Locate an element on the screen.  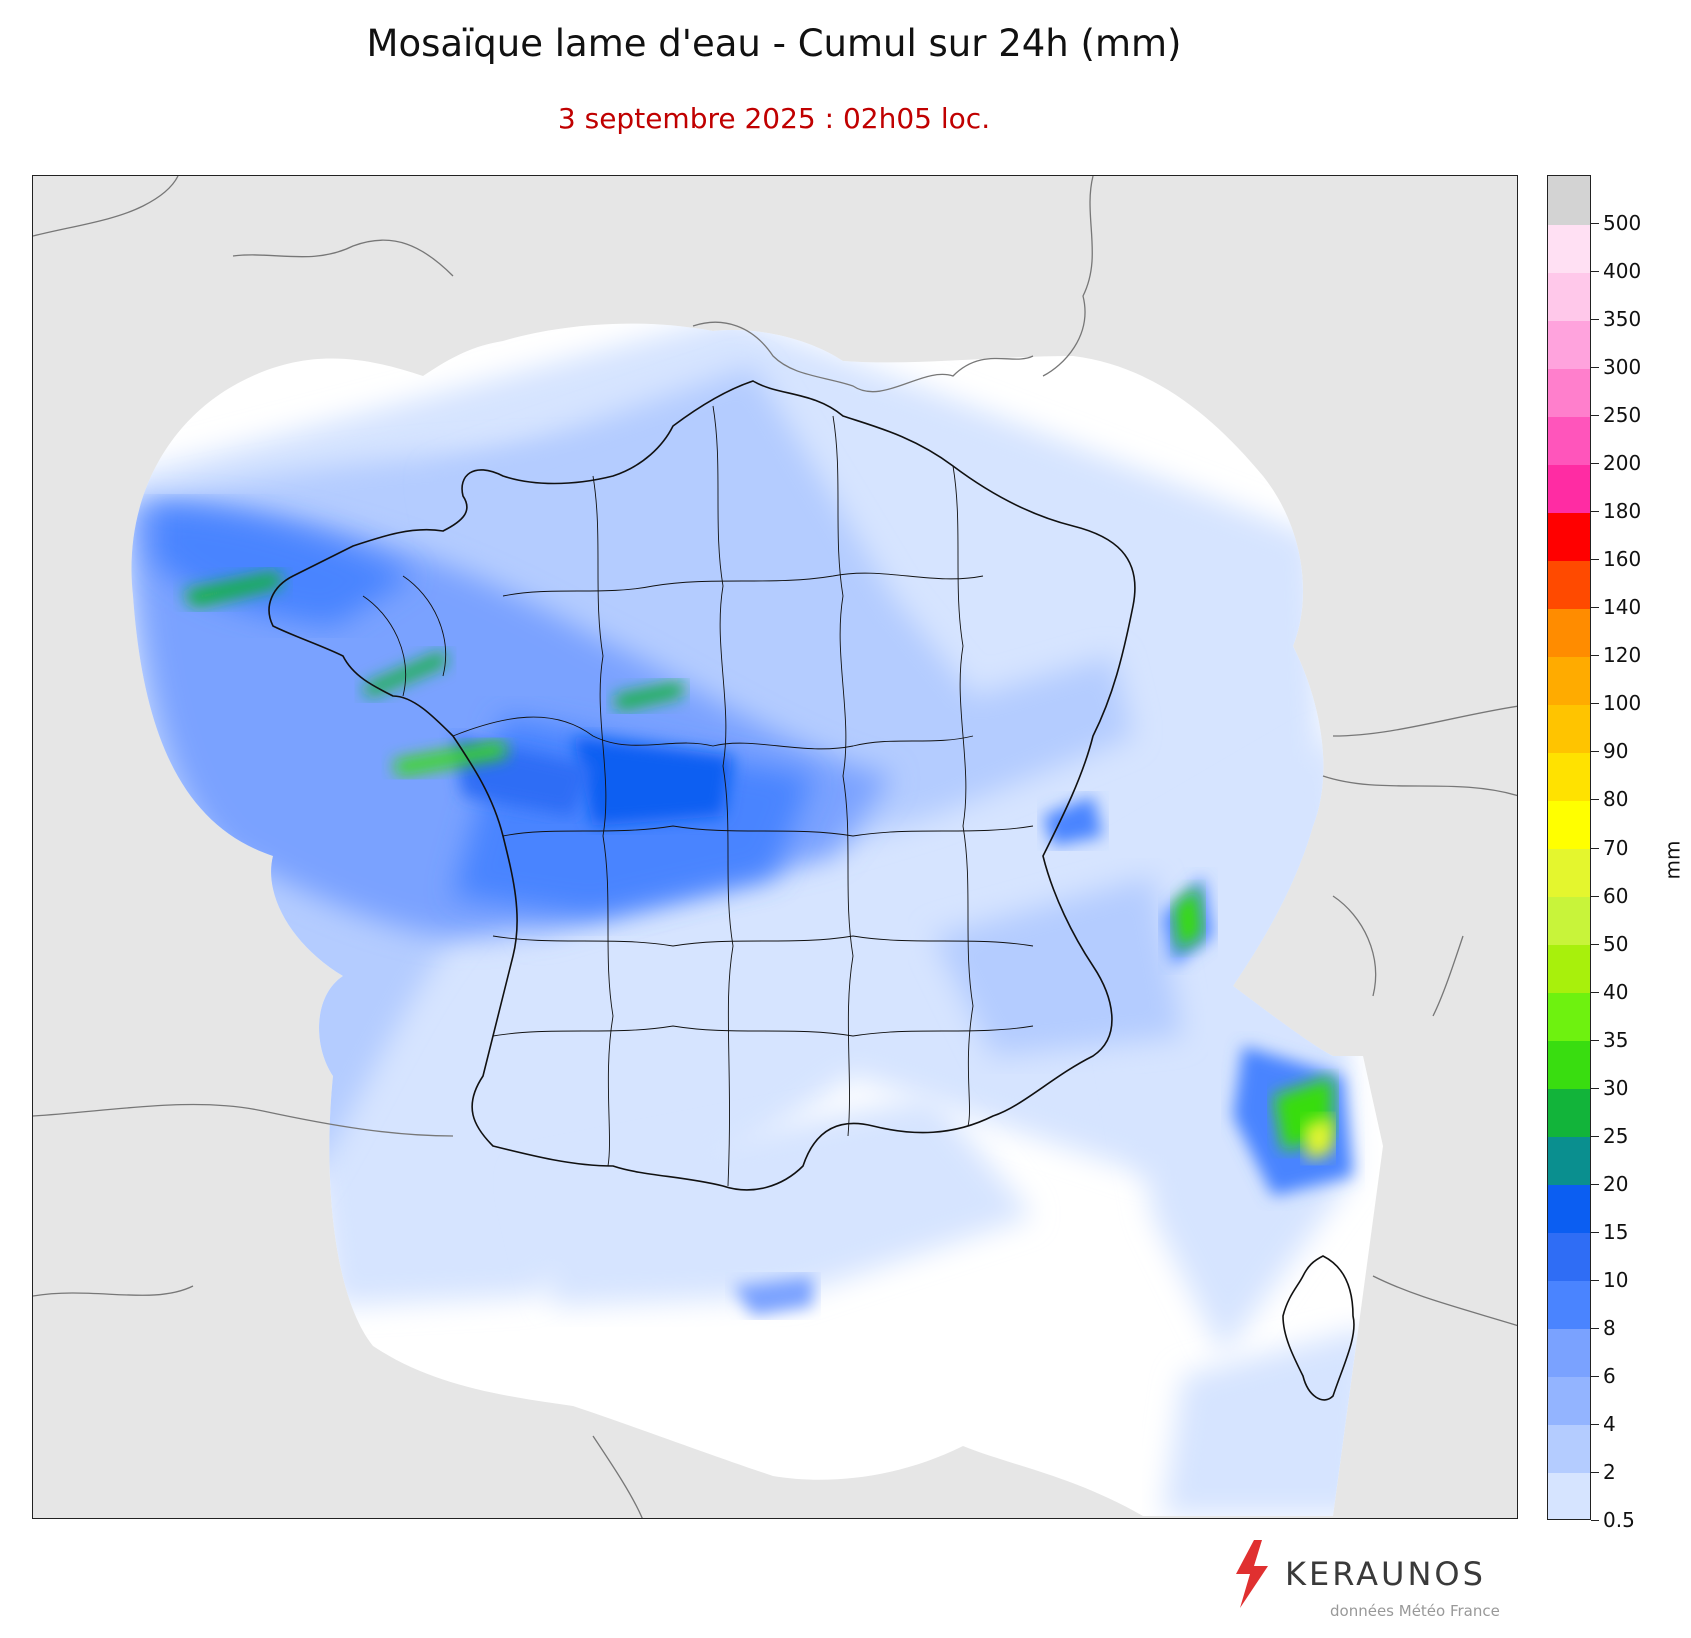
colorbar-tick-label: 8 is located at coordinates (1609, 1327).